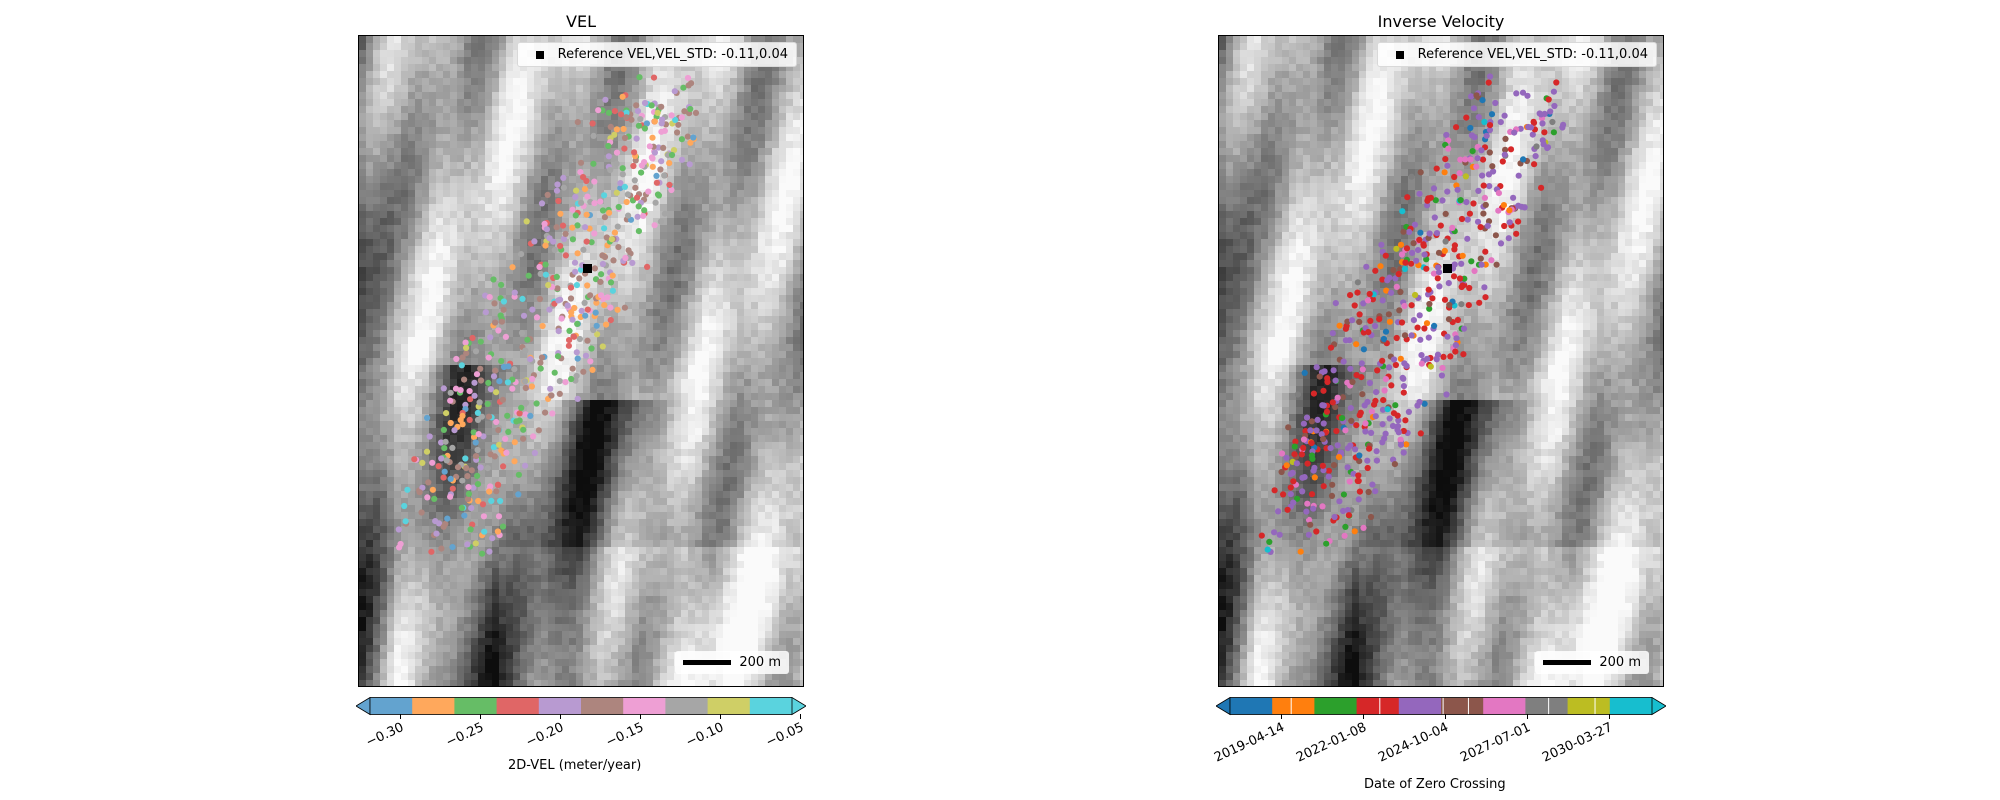 This screenshot has height=800, width=2000. What do you see at coordinates (1435, 784) in the screenshot?
I see `right-colorbar-label: Date of Zero Crossing` at bounding box center [1435, 784].